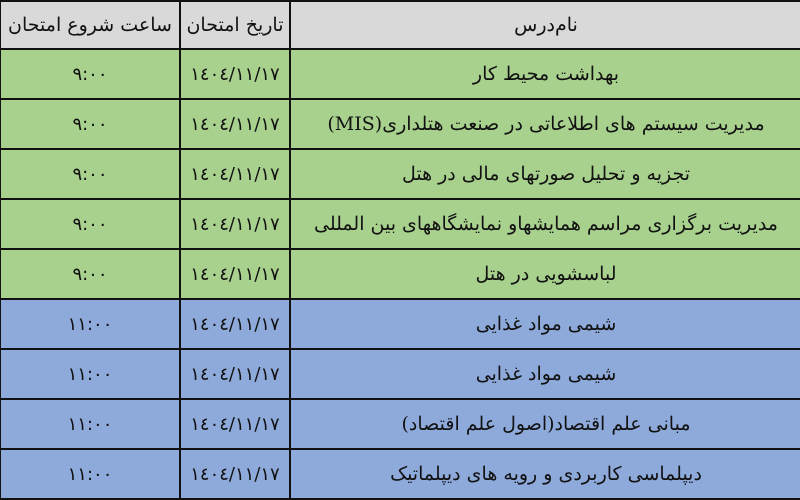 This screenshot has height=500, width=800. I want to click on table-row: بهداشت محیط کار ١٤٠٤/١١/١٧ ٩:٠٠, so click(400, 74).